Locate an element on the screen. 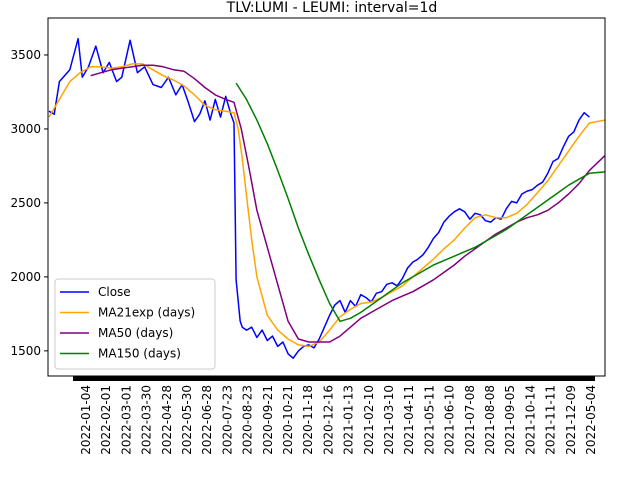  y-tick-label: 3000 is located at coordinates (25, 129).